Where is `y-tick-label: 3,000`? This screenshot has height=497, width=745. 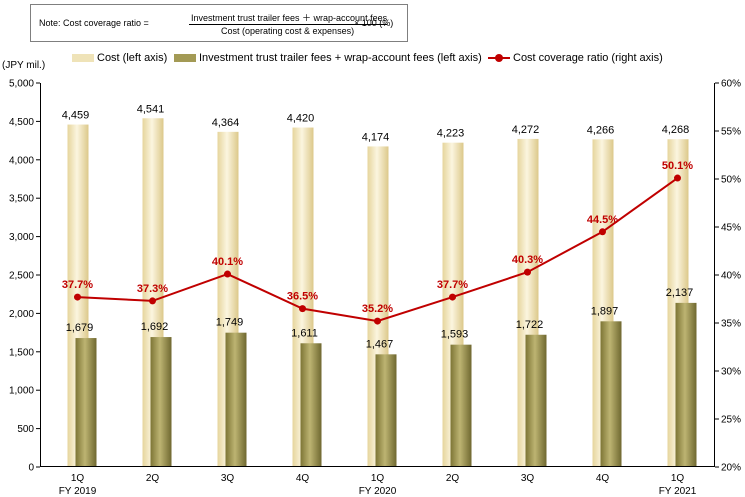 y-tick-label: 3,000 is located at coordinates (21, 237).